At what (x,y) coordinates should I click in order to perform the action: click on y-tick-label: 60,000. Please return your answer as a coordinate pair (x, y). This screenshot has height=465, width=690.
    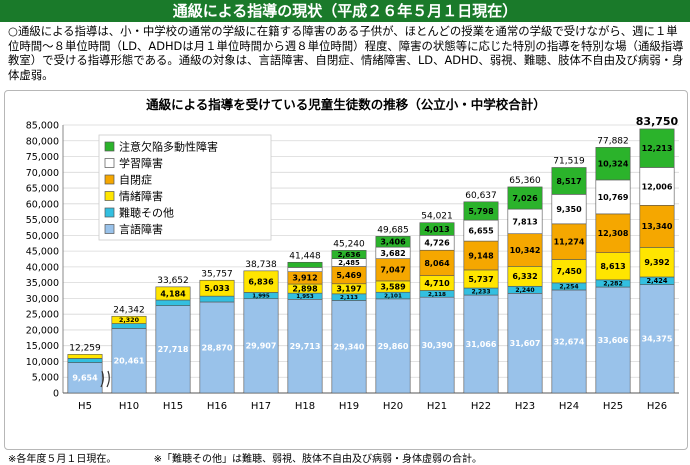
    Looking at the image, I should click on (42, 204).